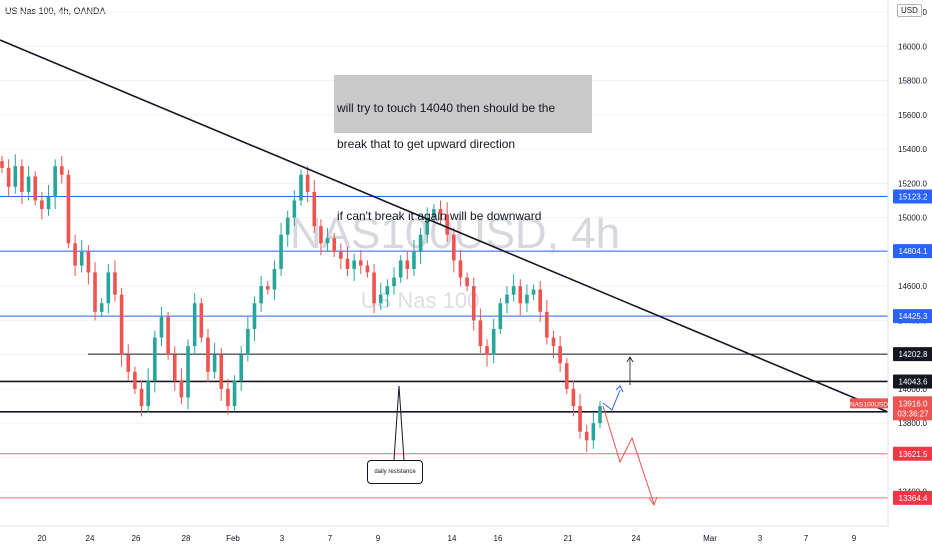  I want to click on note-line: break that to get upward direction, so click(426, 144).